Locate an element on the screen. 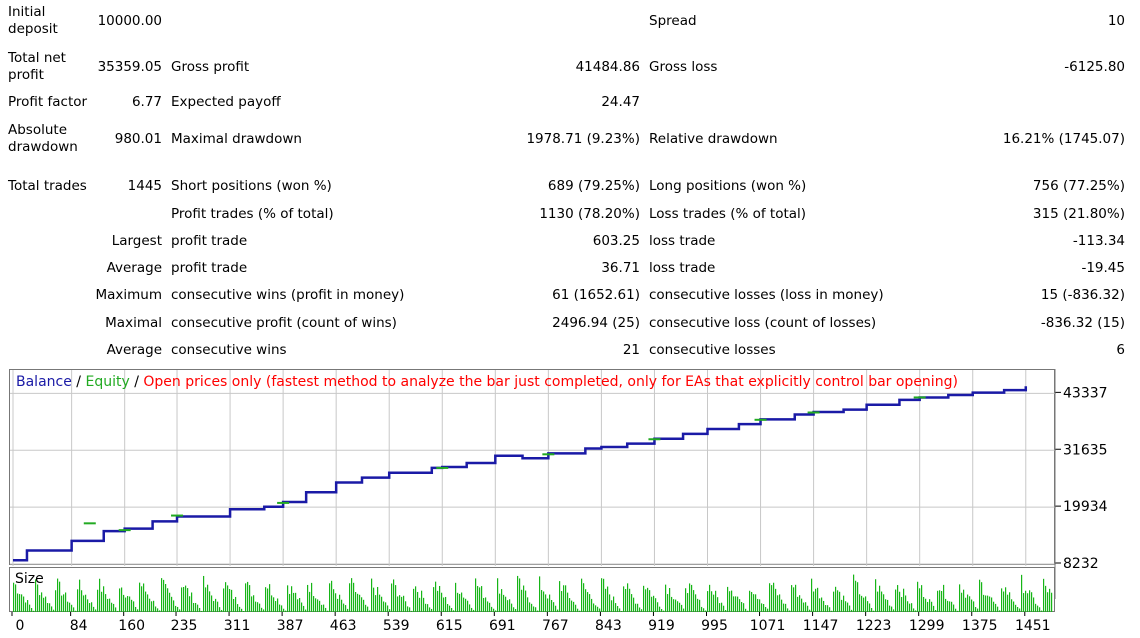 The image size is (1140, 638). report-value-cell: Maximum is located at coordinates (128, 295).